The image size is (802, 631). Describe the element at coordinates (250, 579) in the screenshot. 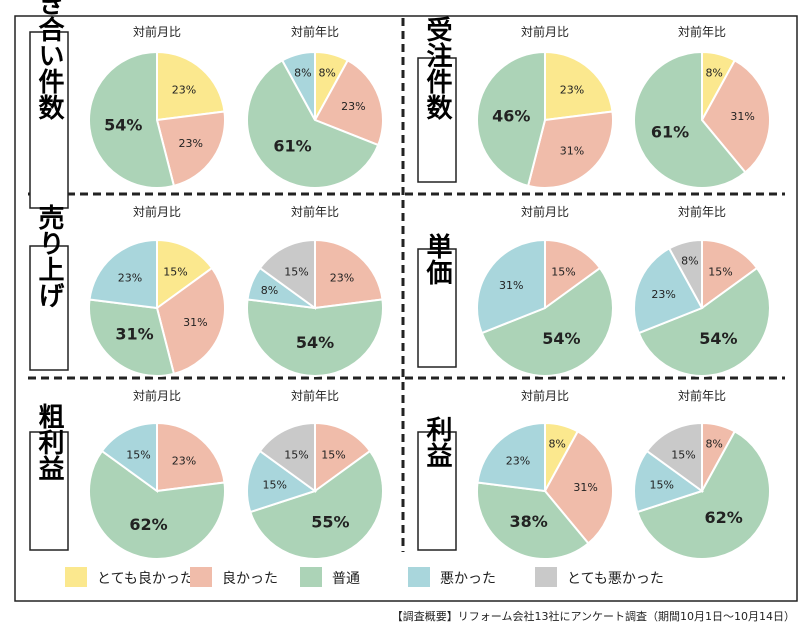

I see `legend-label: 良かった` at that location.